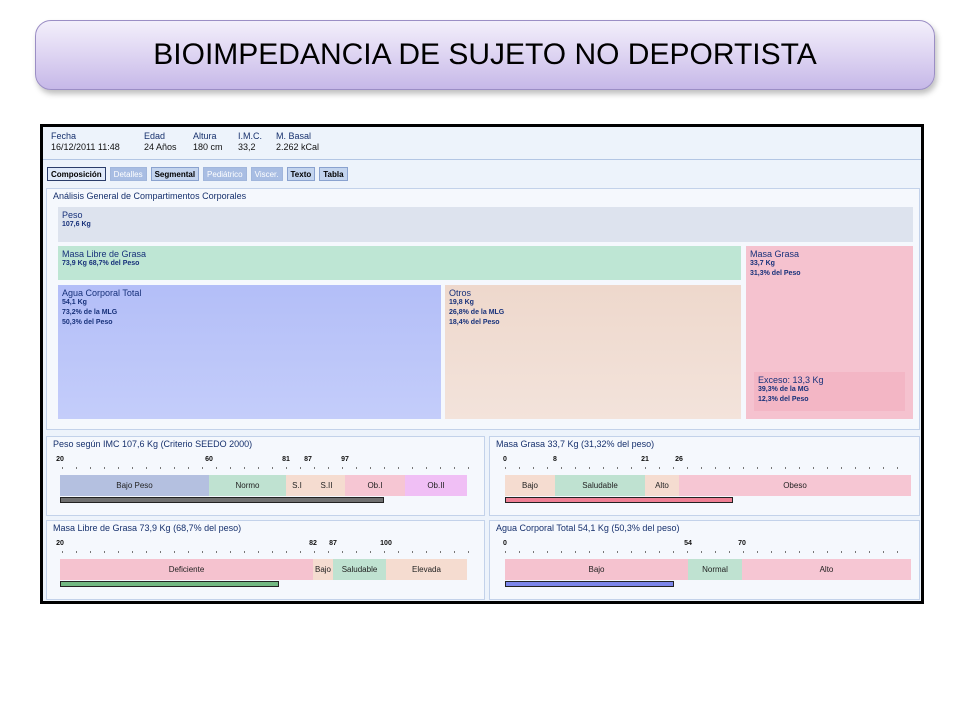 The image size is (960, 720). I want to click on tab-pediatrico: Pediátrico, so click(225, 174).